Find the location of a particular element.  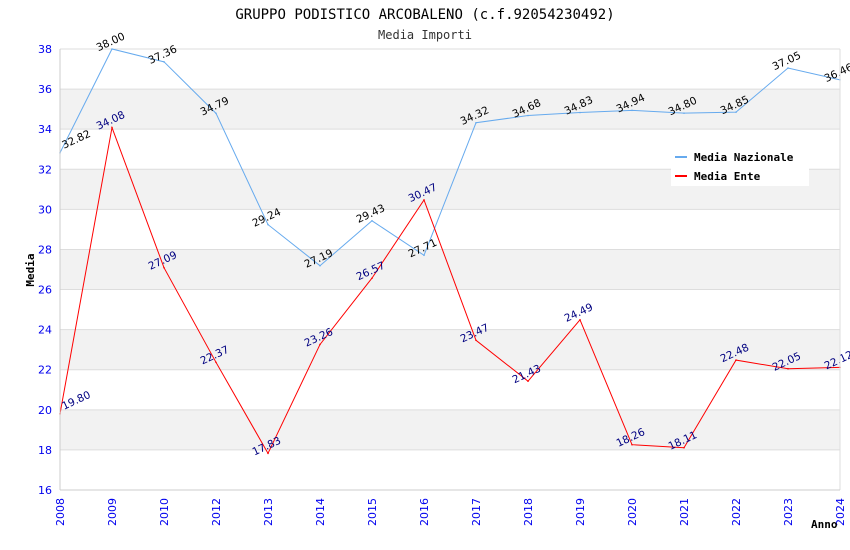

x-axis-label: Anno is located at coordinates (824, 524).